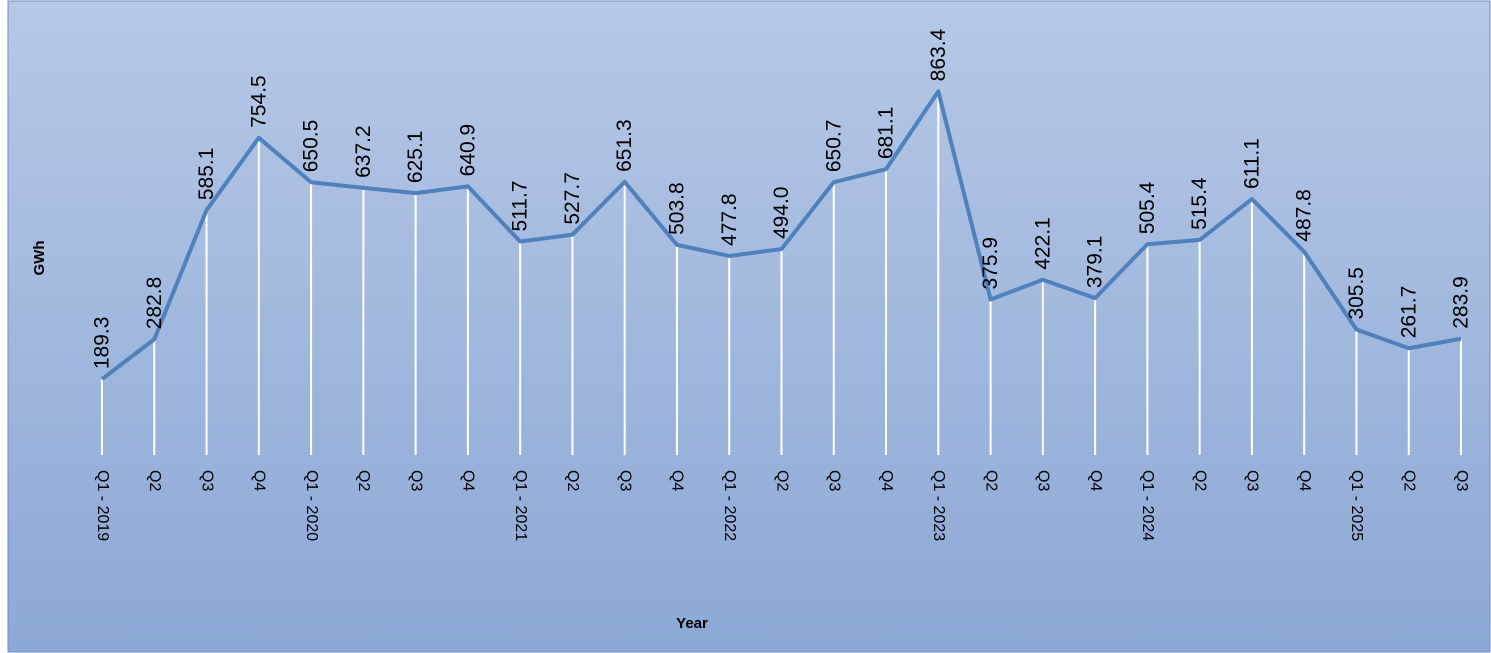 Image resolution: width=1491 pixels, height=653 pixels. What do you see at coordinates (781, 212) in the screenshot?
I see `data-label: 494.0` at bounding box center [781, 212].